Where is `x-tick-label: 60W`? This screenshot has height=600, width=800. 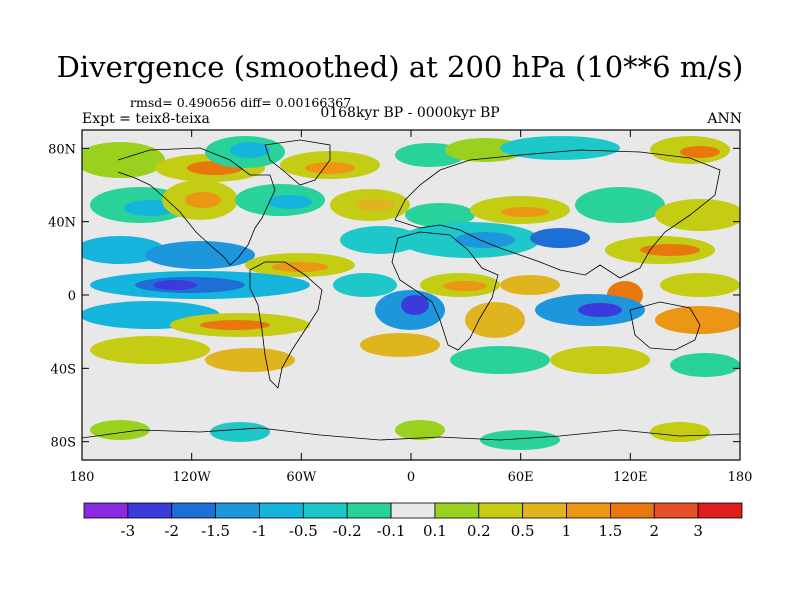 x-tick-label: 60W is located at coordinates (301, 477).